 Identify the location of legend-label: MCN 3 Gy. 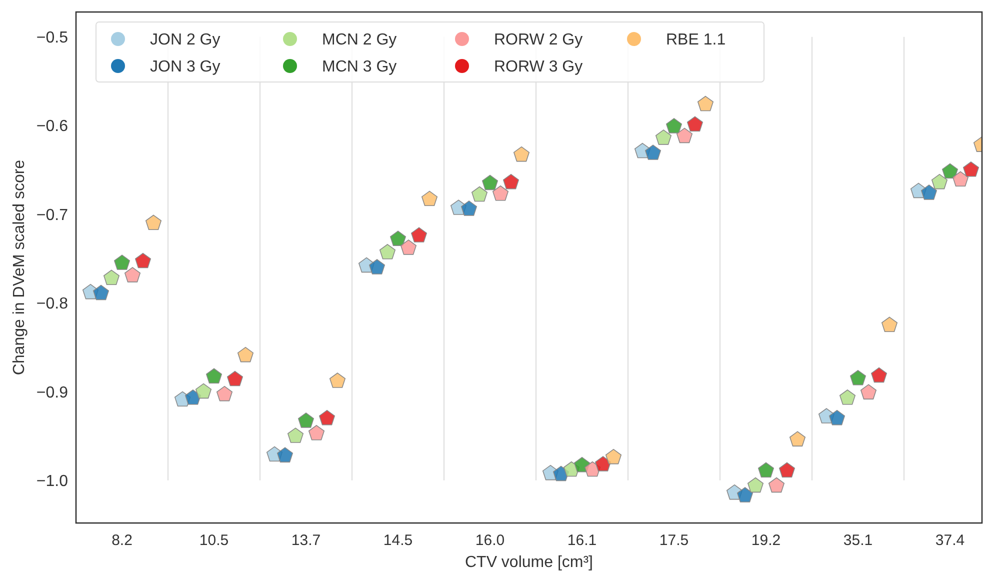
(359, 67).